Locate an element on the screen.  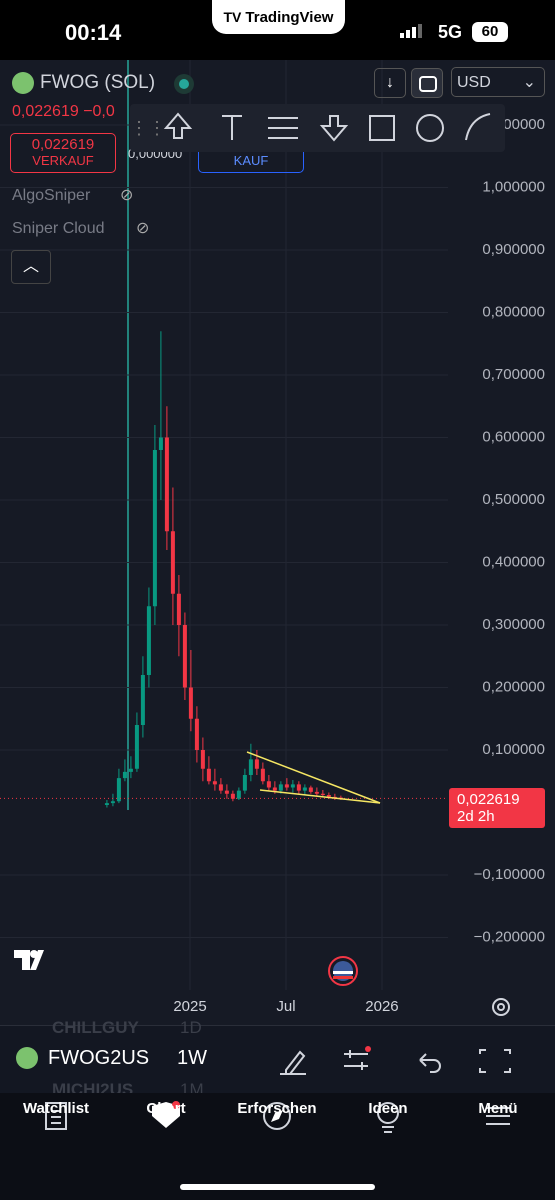
y-tick-label: 0,500000 is located at coordinates (513, 499).